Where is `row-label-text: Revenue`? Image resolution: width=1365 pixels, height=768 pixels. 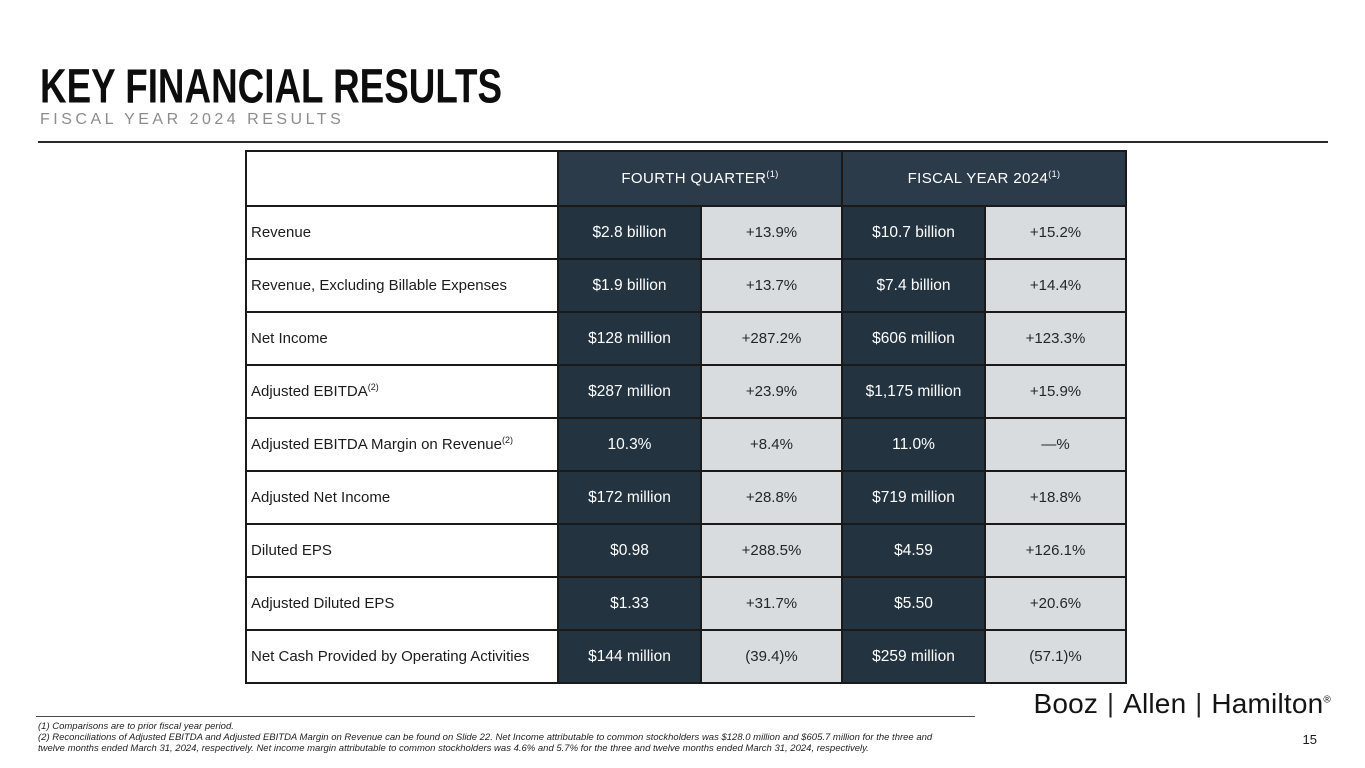
row-label-text: Revenue is located at coordinates (281, 232).